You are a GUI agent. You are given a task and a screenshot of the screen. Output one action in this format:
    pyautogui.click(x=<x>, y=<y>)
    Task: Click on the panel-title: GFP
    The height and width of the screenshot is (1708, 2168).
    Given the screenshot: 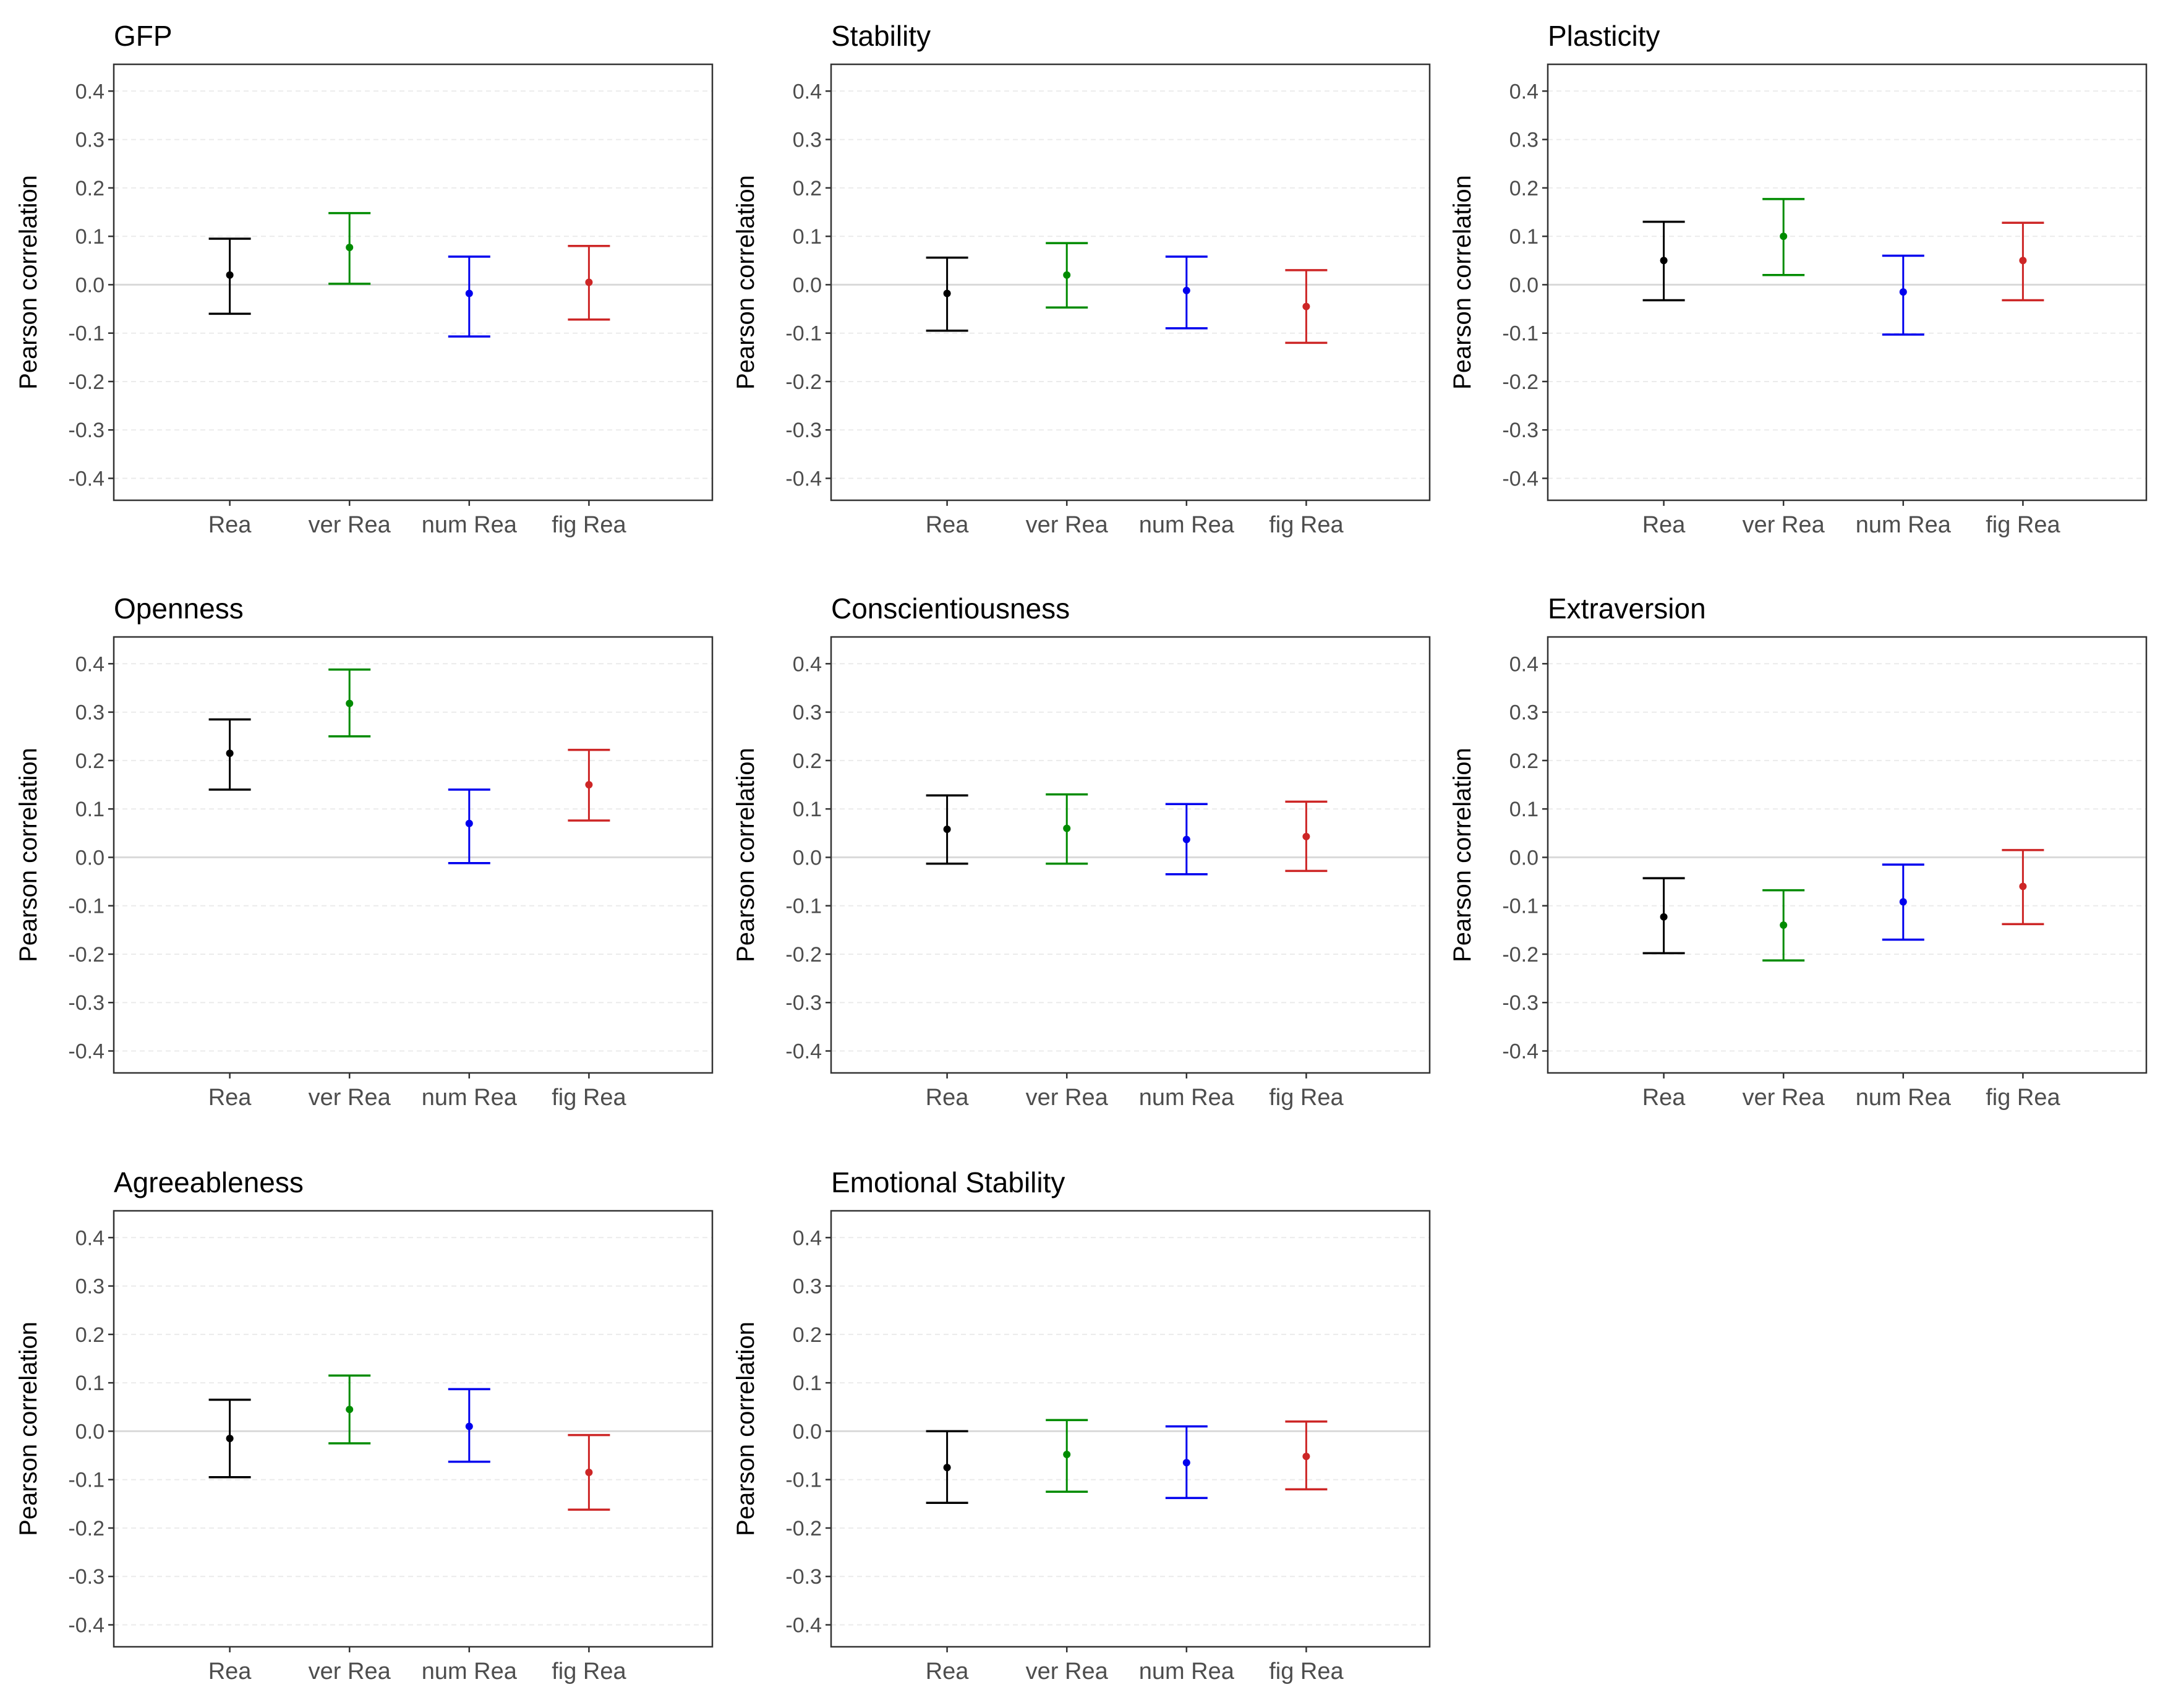 What is the action you would take?
    pyautogui.click(x=143, y=36)
    